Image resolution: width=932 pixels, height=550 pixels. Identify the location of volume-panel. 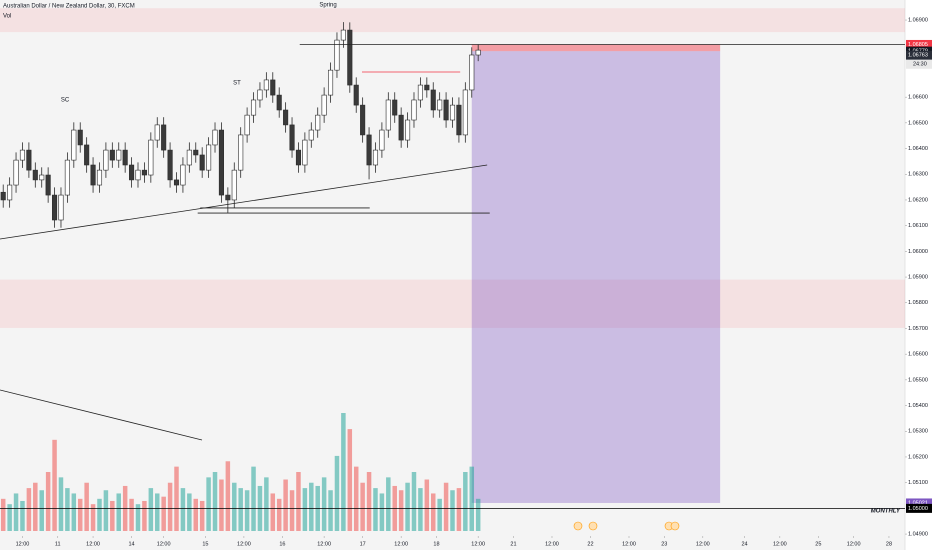
(240, 472).